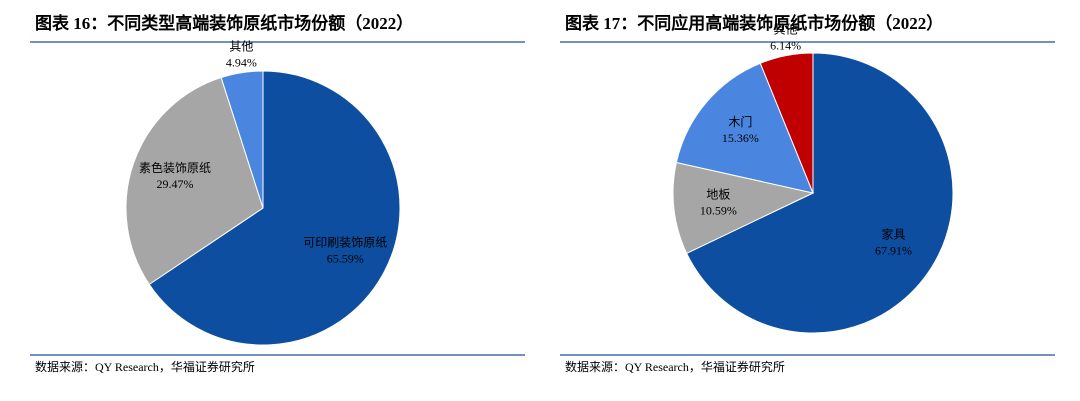 The image size is (1080, 401). Describe the element at coordinates (893, 251) in the screenshot. I see `slice-value: 67.91%` at that location.